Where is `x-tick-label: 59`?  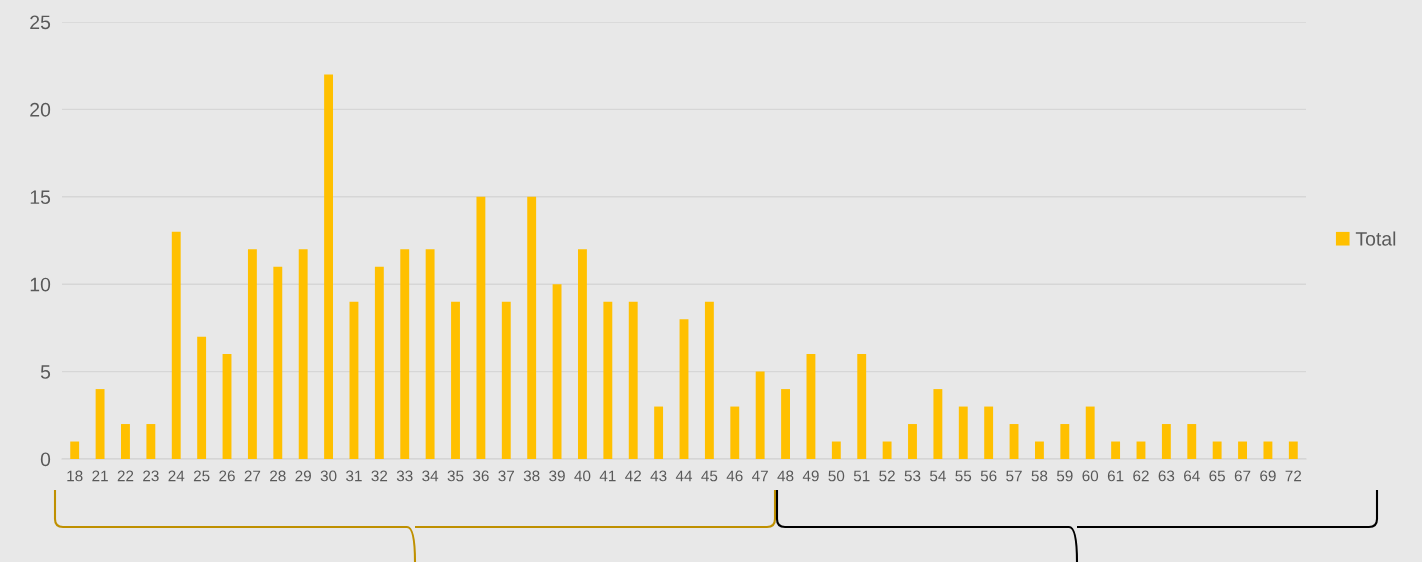
x-tick-label: 59 is located at coordinates (1064, 476).